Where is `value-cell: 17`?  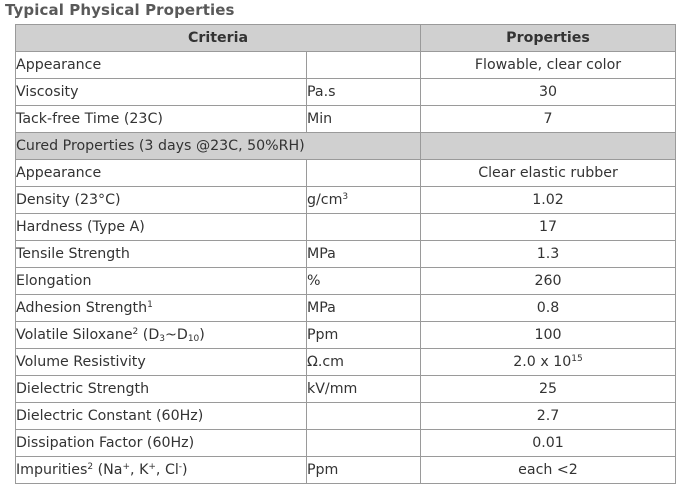
value-cell: 17 is located at coordinates (548, 227).